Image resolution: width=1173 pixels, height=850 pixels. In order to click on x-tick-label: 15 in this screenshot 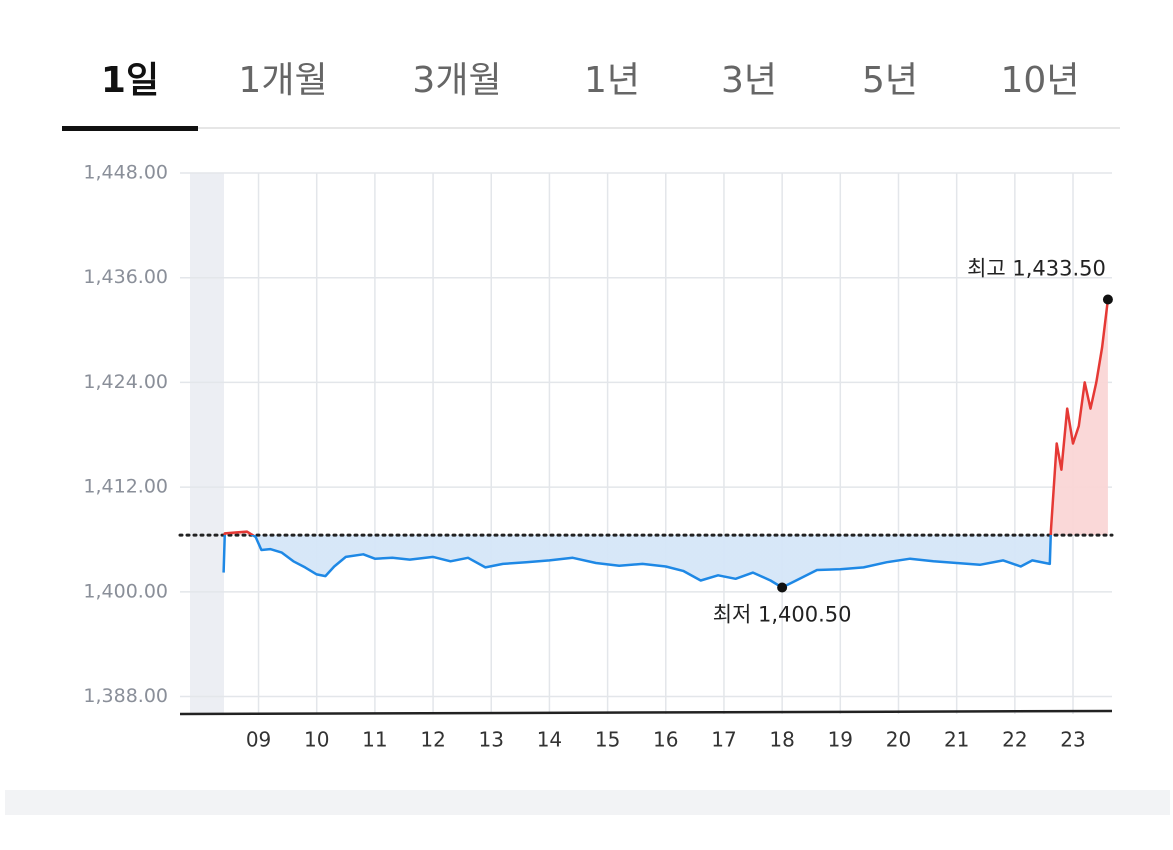, I will do `click(607, 740)`.